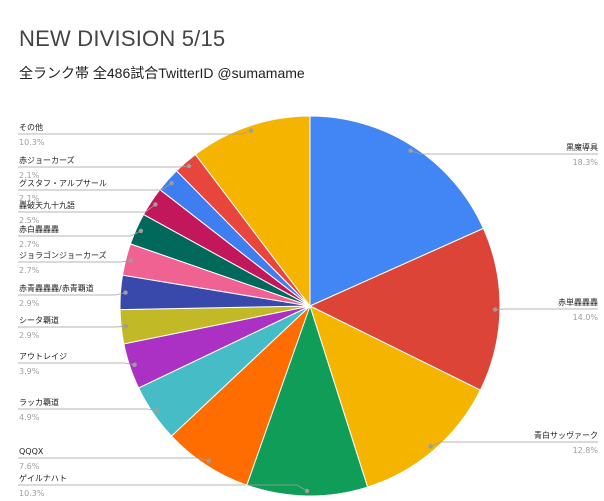 This screenshot has width=604, height=501. I want to click on slice-percent-7: 2.9%, so click(29, 335).